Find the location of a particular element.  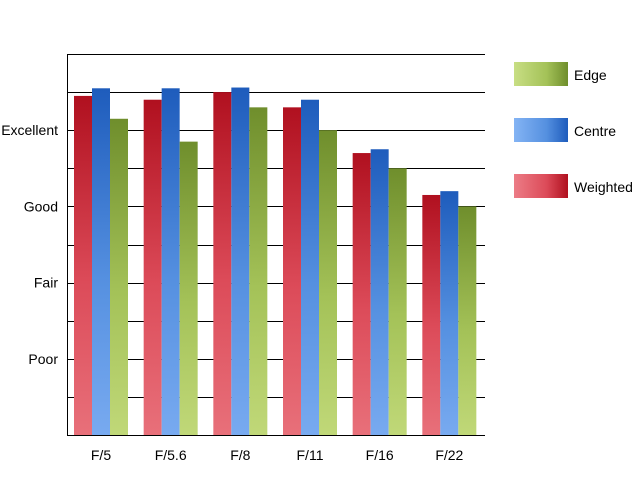

bar-edge-f16 is located at coordinates (397, 302).